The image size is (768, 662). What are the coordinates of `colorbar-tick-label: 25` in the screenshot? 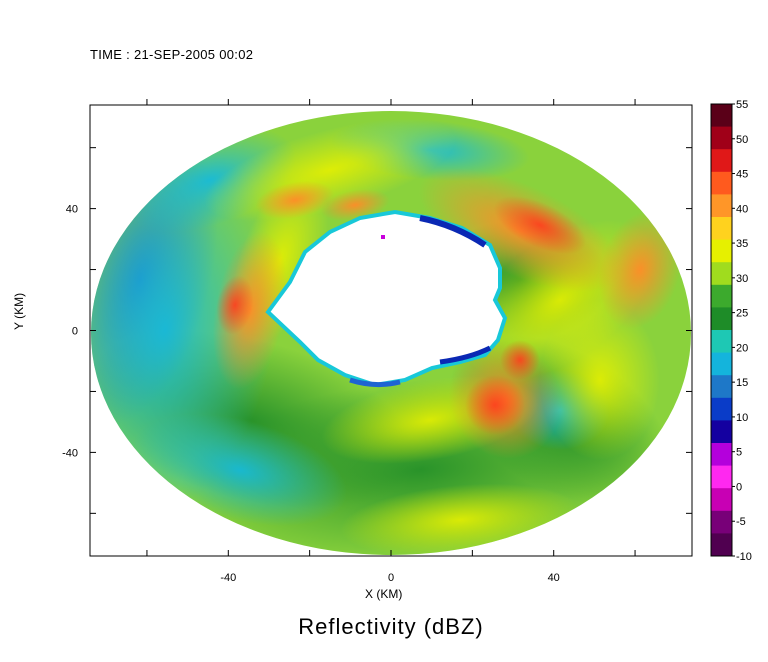 It's located at (742, 314).